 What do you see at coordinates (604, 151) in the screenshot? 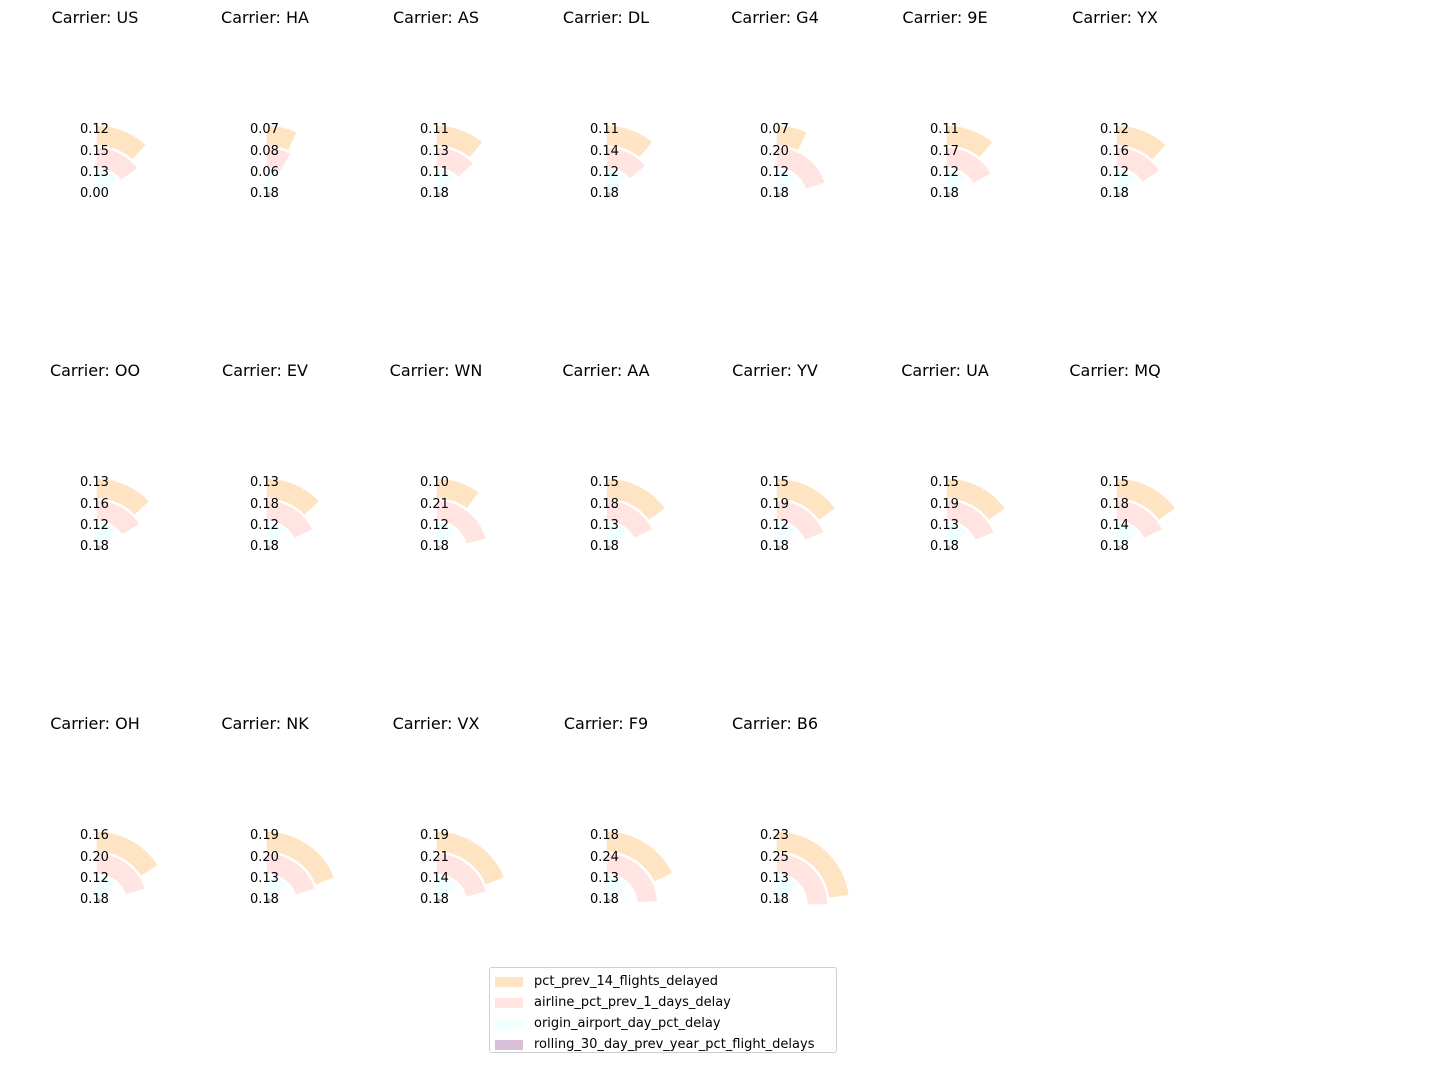
I see `value-label: 0.14` at bounding box center [604, 151].